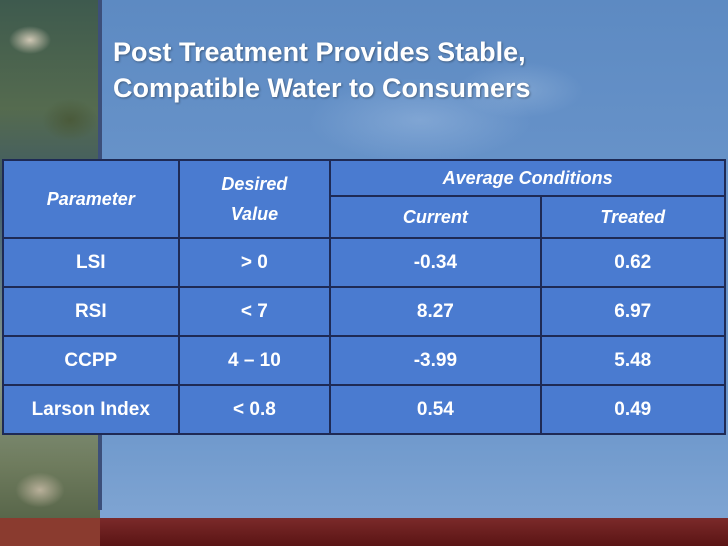  I want to click on table-row: LSI > 0 -0.34 0.62, so click(364, 262).